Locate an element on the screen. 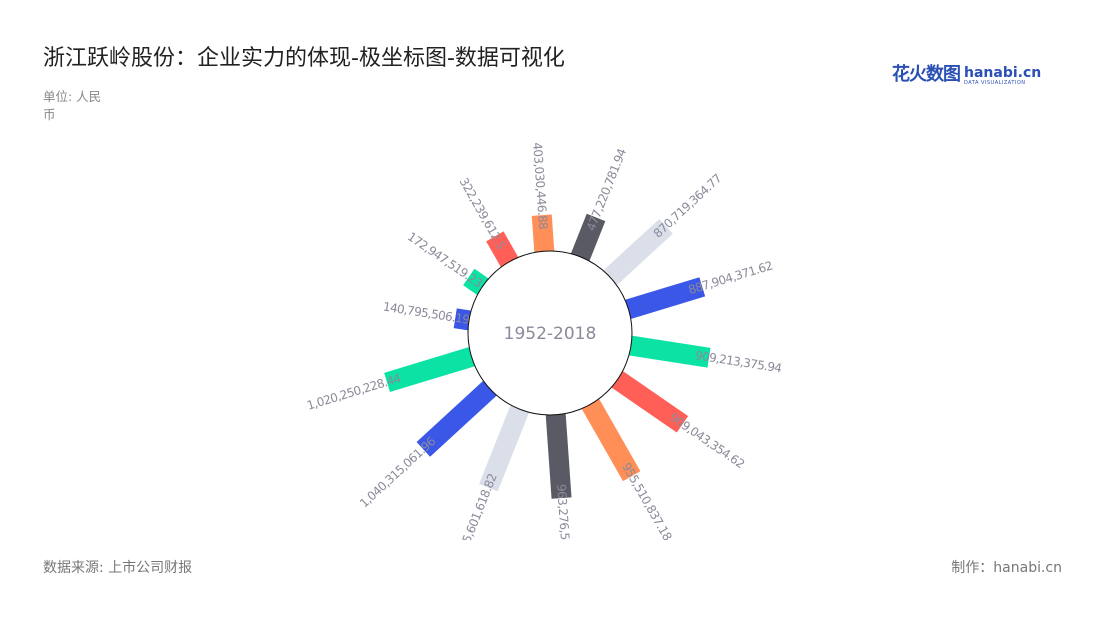 The height and width of the screenshot is (620, 1100). unit-label: 单位: 人民币 is located at coordinates (72, 105).